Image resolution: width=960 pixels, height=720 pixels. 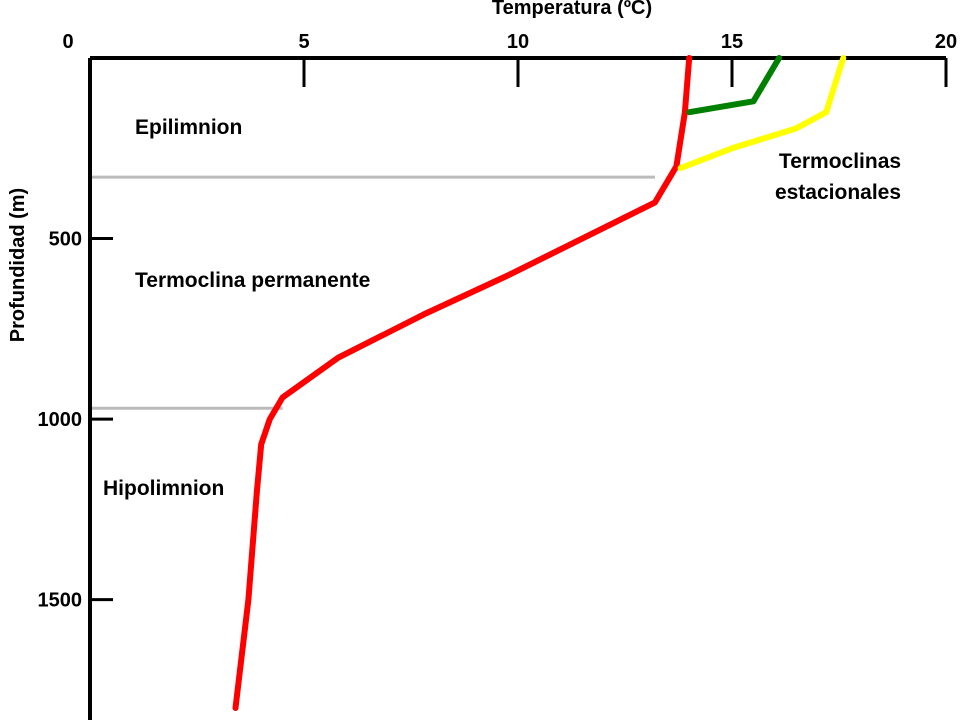 What do you see at coordinates (732, 42) in the screenshot?
I see `x-tick-label-15: 15` at bounding box center [732, 42].